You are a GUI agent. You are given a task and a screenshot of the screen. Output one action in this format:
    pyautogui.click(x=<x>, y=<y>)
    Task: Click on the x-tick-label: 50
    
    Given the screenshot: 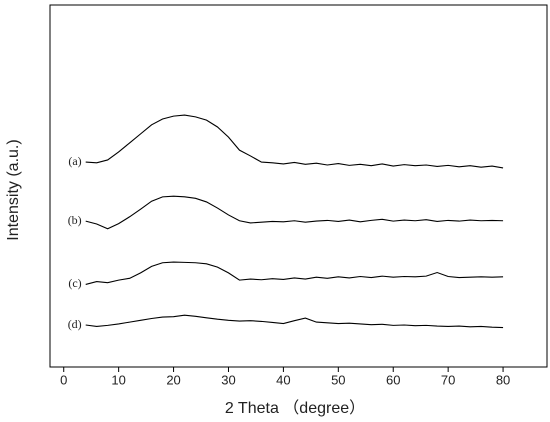 What is the action you would take?
    pyautogui.click(x=338, y=379)
    